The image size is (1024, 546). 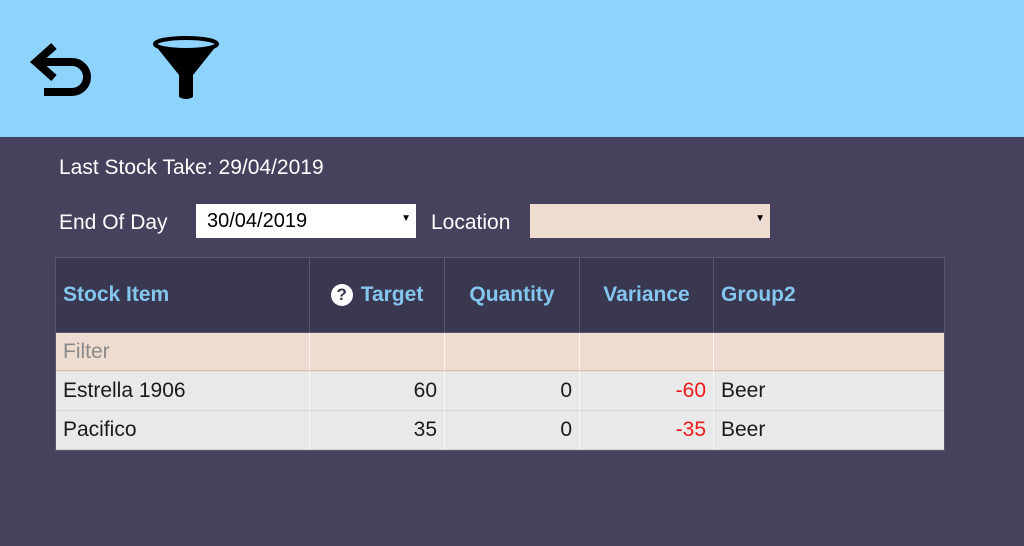 I want to click on filter-cell-group2, so click(x=829, y=352).